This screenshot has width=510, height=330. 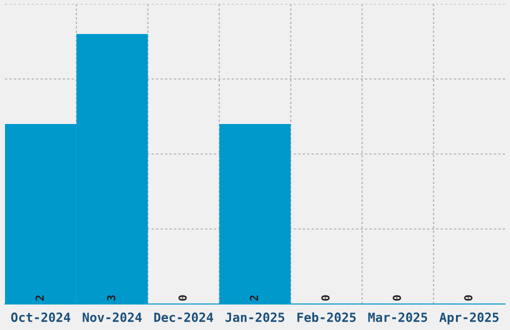 What do you see at coordinates (469, 318) in the screenshot?
I see `x-tick-label: Apr-2025` at bounding box center [469, 318].